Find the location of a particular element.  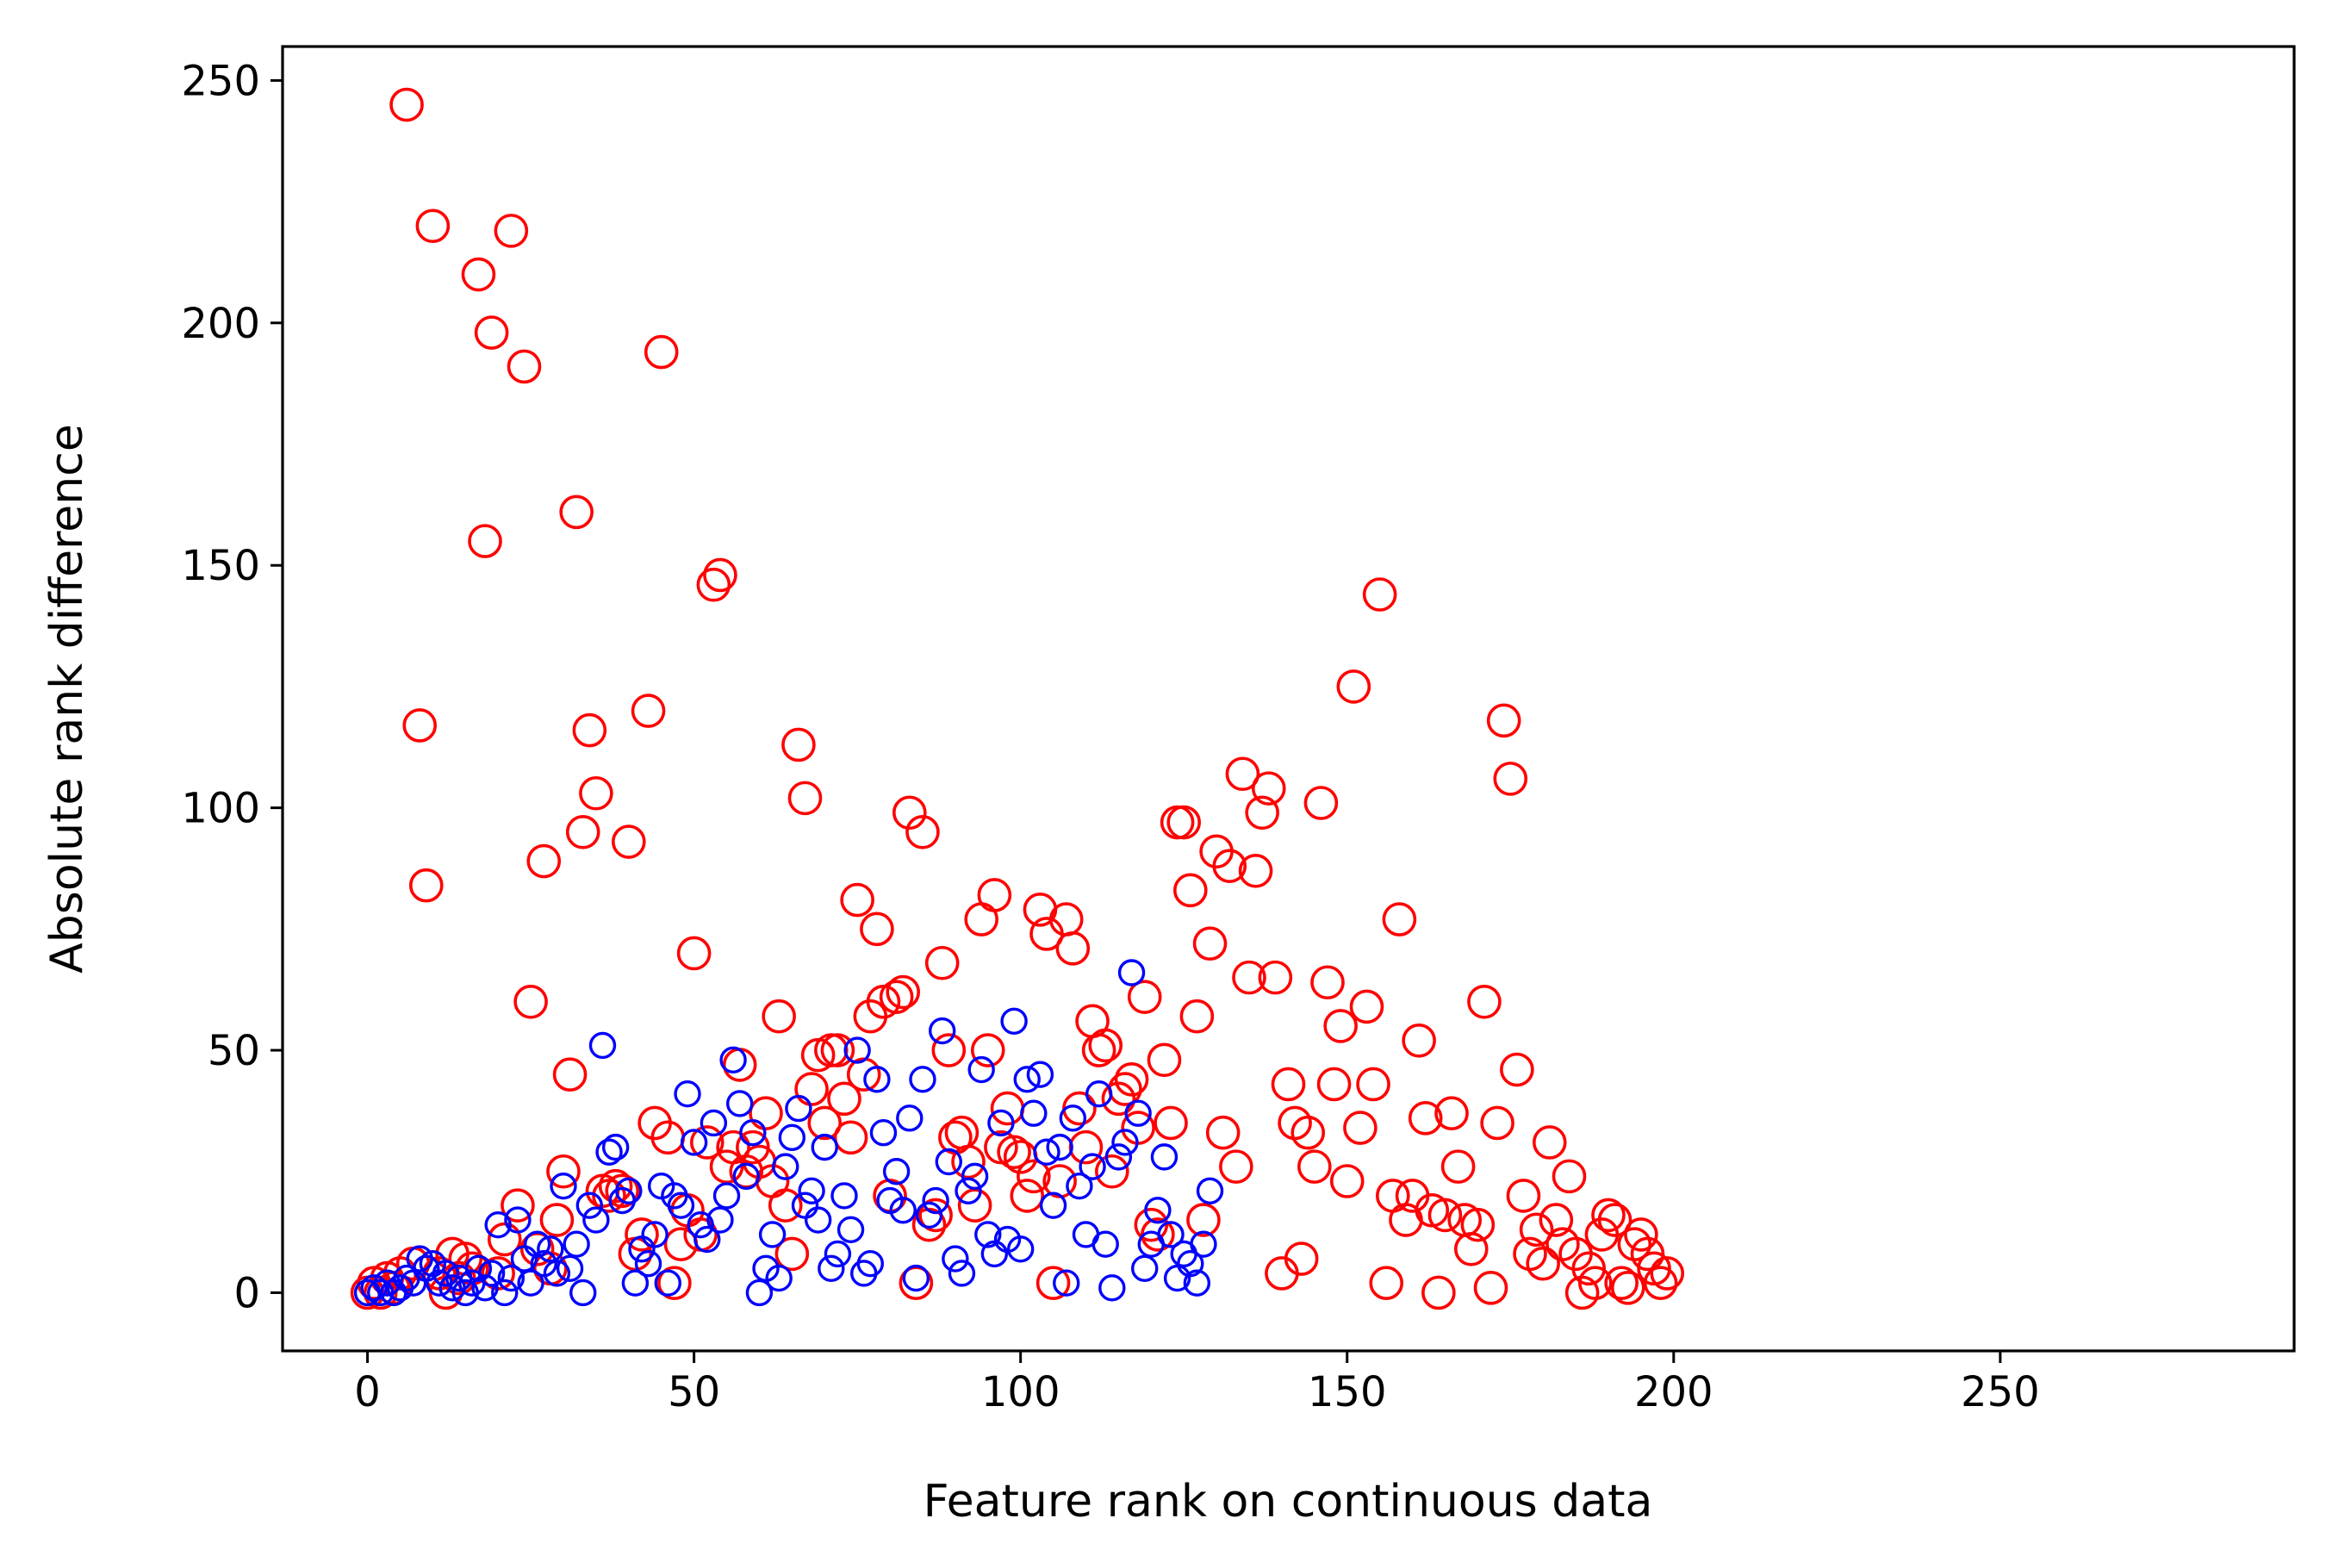

x-axis-label: Feature rank on continuous data is located at coordinates (1288, 1502).